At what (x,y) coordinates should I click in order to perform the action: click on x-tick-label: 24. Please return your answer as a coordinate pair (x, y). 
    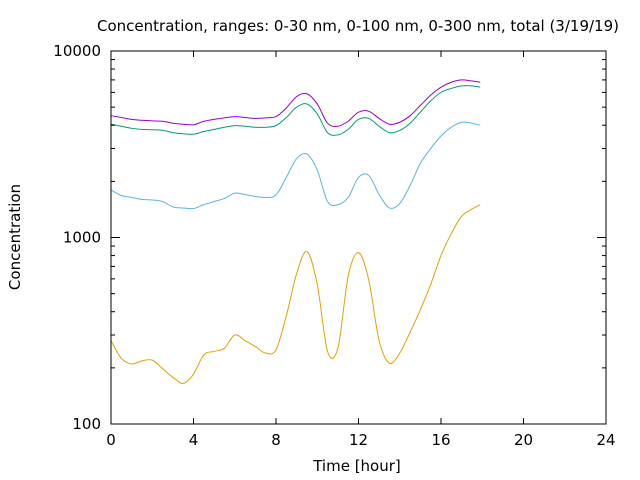
    Looking at the image, I should click on (605, 440).